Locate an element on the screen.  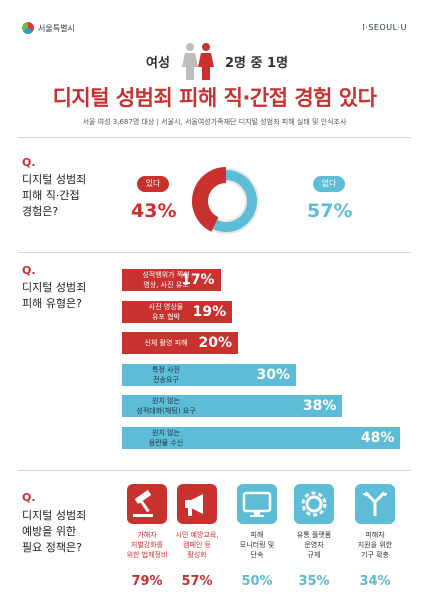
bar-category-line: 성적대화(채팅) 요구 is located at coordinates (166, 411).